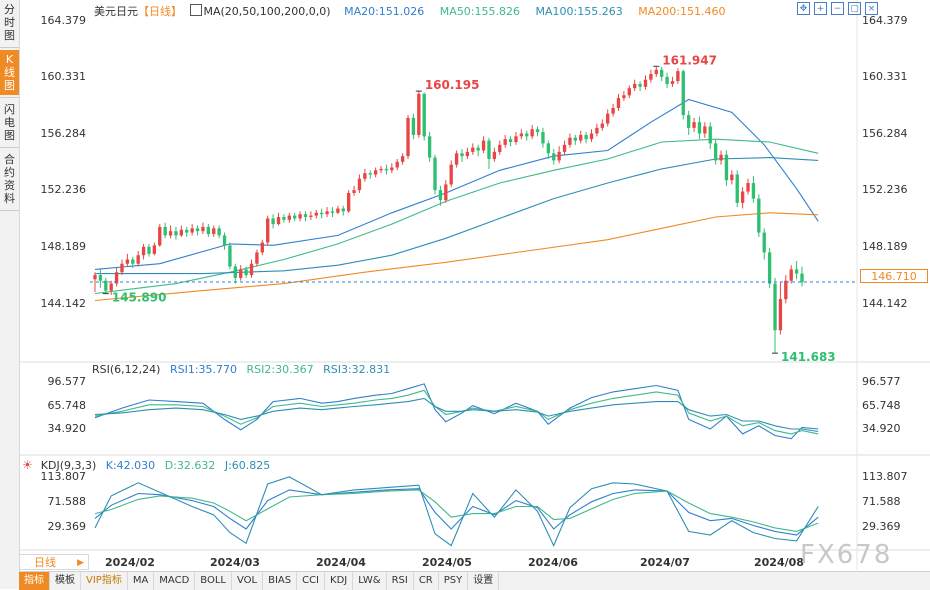 This screenshot has width=930, height=590. I want to click on y-tick-label-left: 152.236, so click(64, 189).